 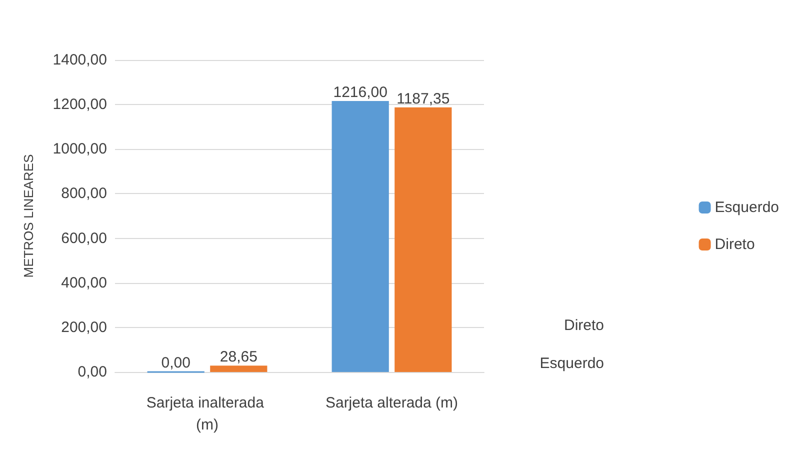 I want to click on data-label: 0,00, so click(x=175, y=363).